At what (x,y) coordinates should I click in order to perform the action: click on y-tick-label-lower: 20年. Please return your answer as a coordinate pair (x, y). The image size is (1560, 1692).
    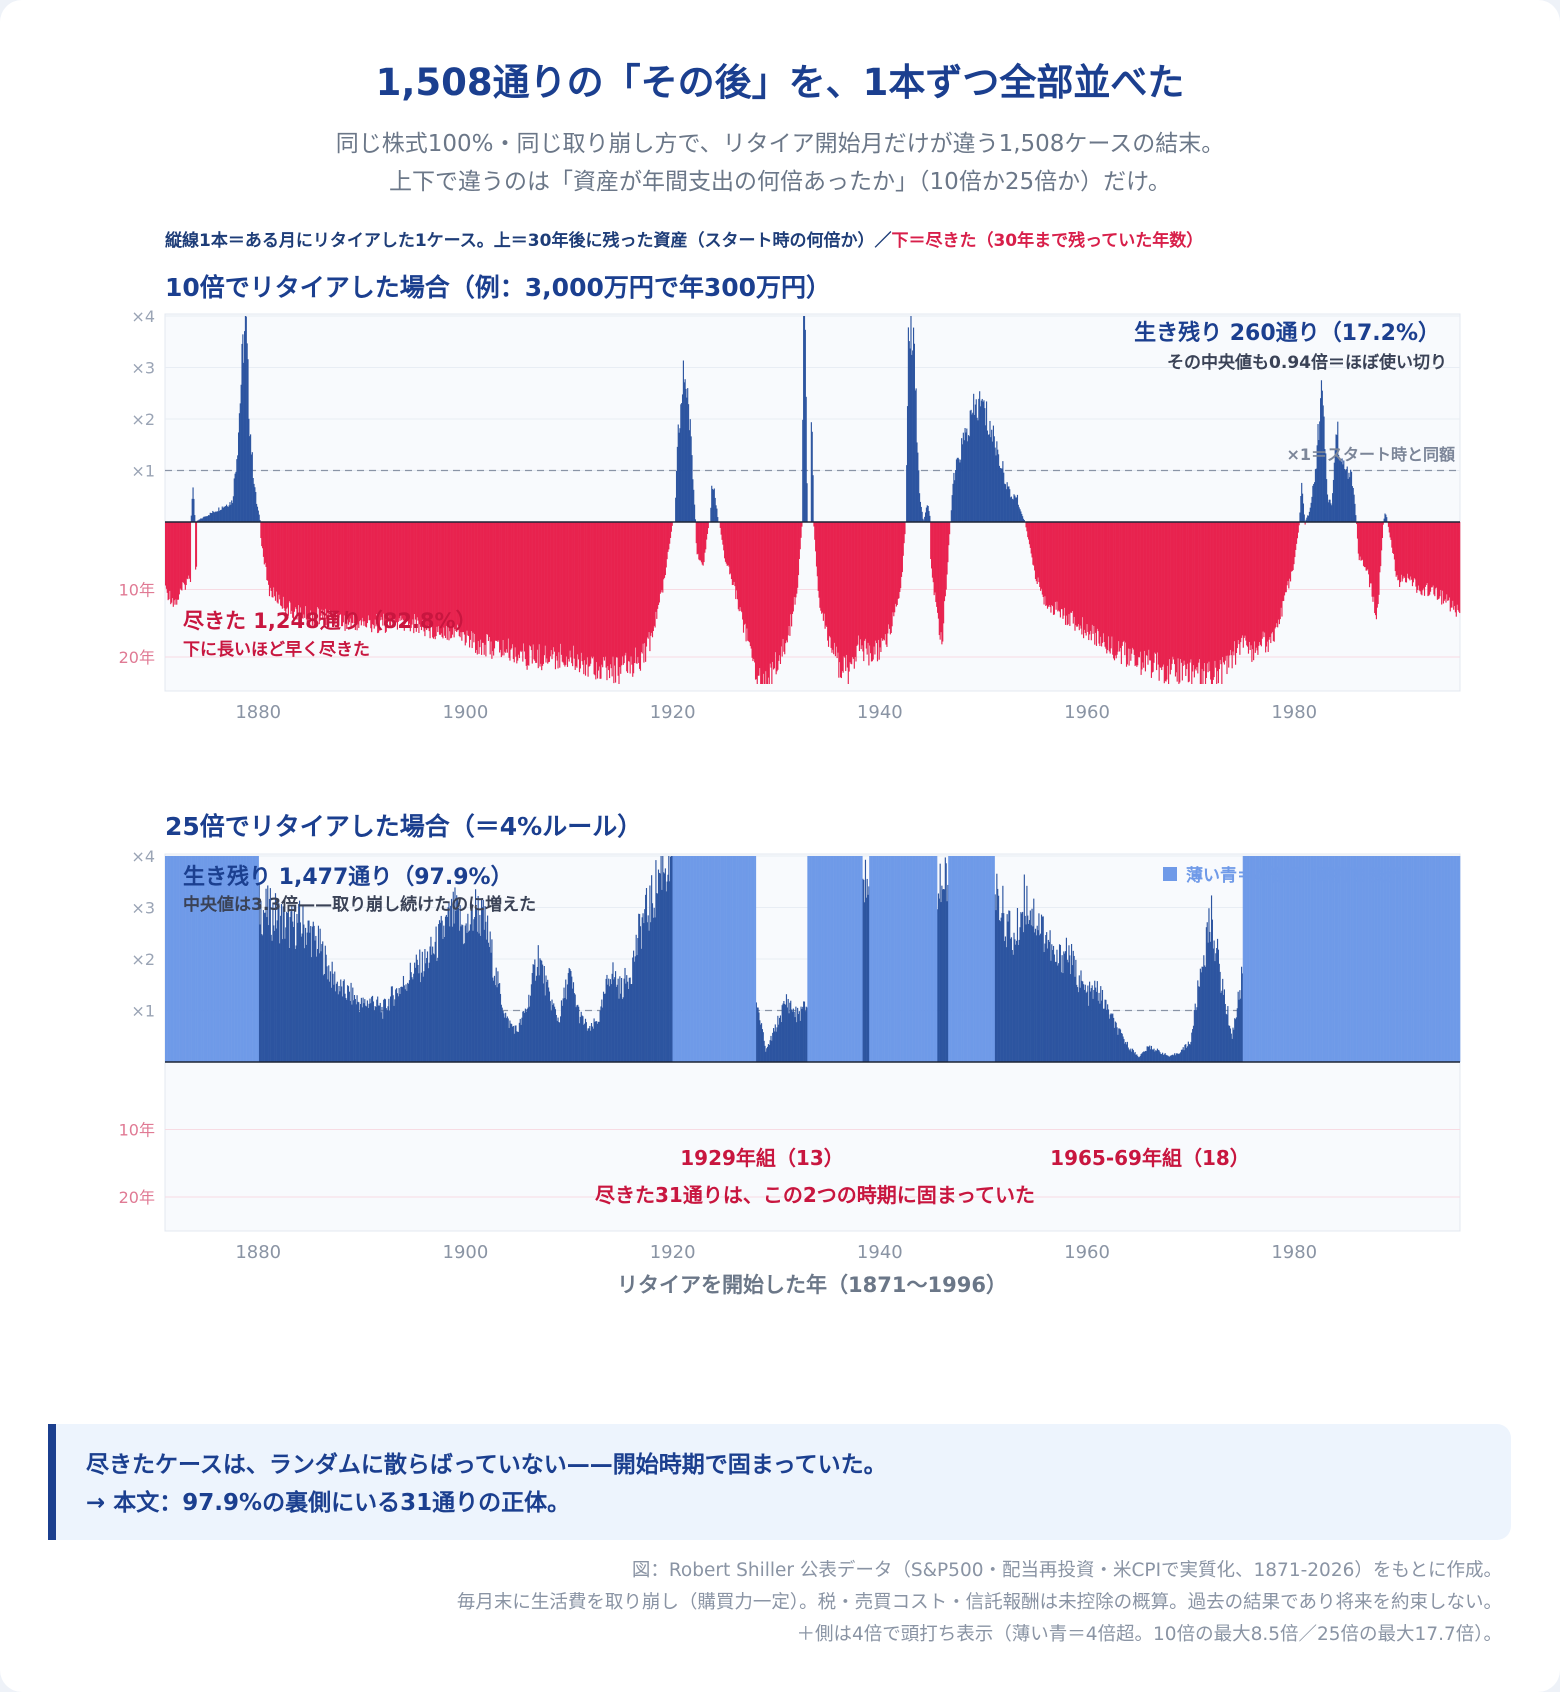
    Looking at the image, I should click on (137, 657).